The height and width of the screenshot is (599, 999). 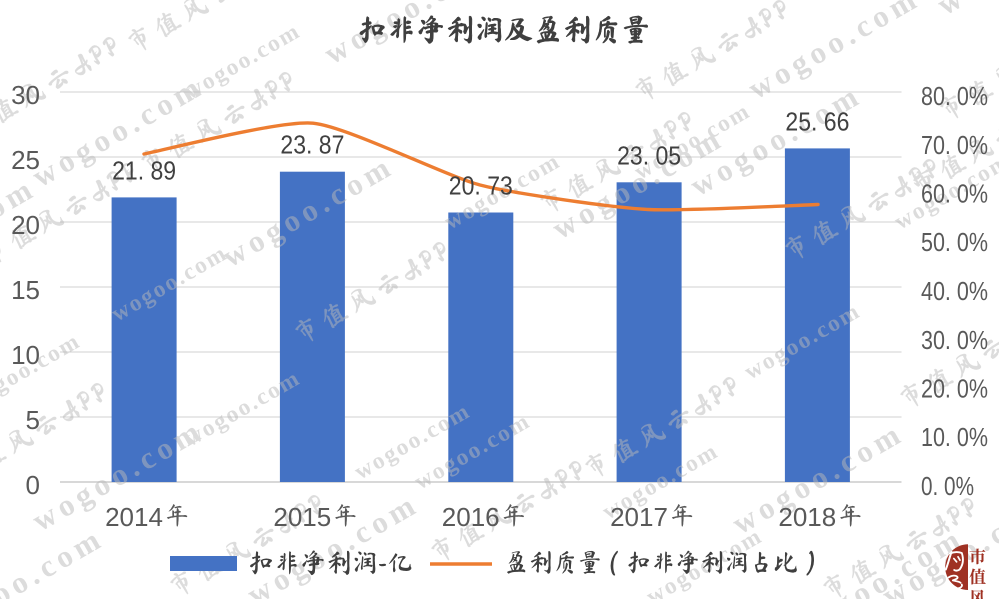 I want to click on svg-text: 0, so click(x=33, y=485).